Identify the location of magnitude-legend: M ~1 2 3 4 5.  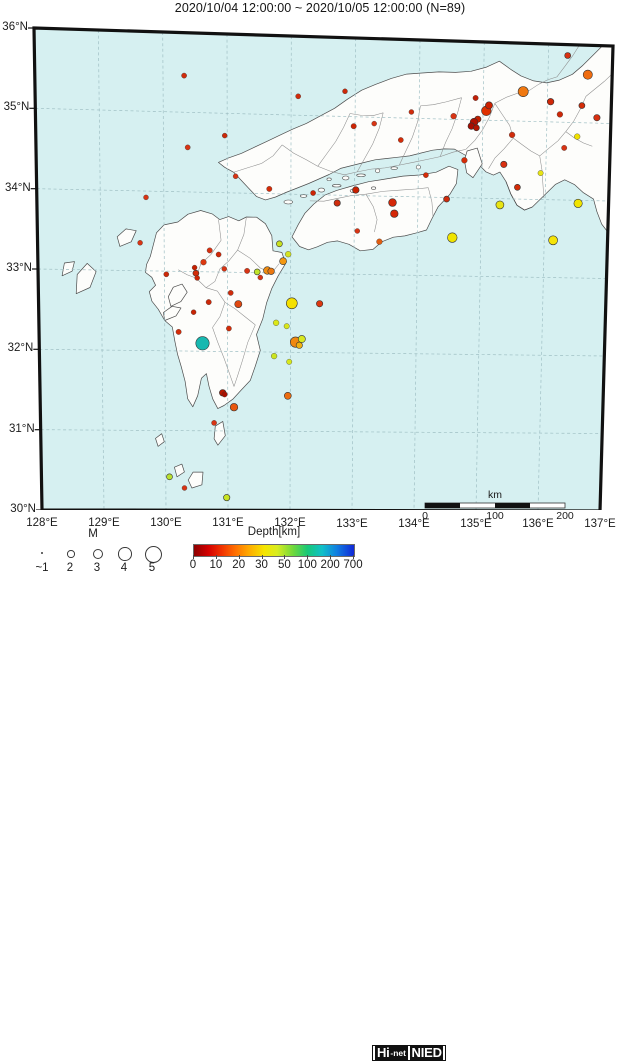
(95, 553).